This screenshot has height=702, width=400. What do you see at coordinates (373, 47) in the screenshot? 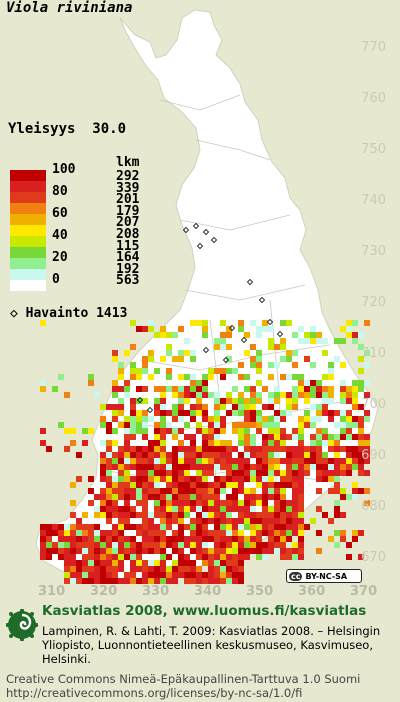
I see `y-tick-label: 770` at bounding box center [373, 47].